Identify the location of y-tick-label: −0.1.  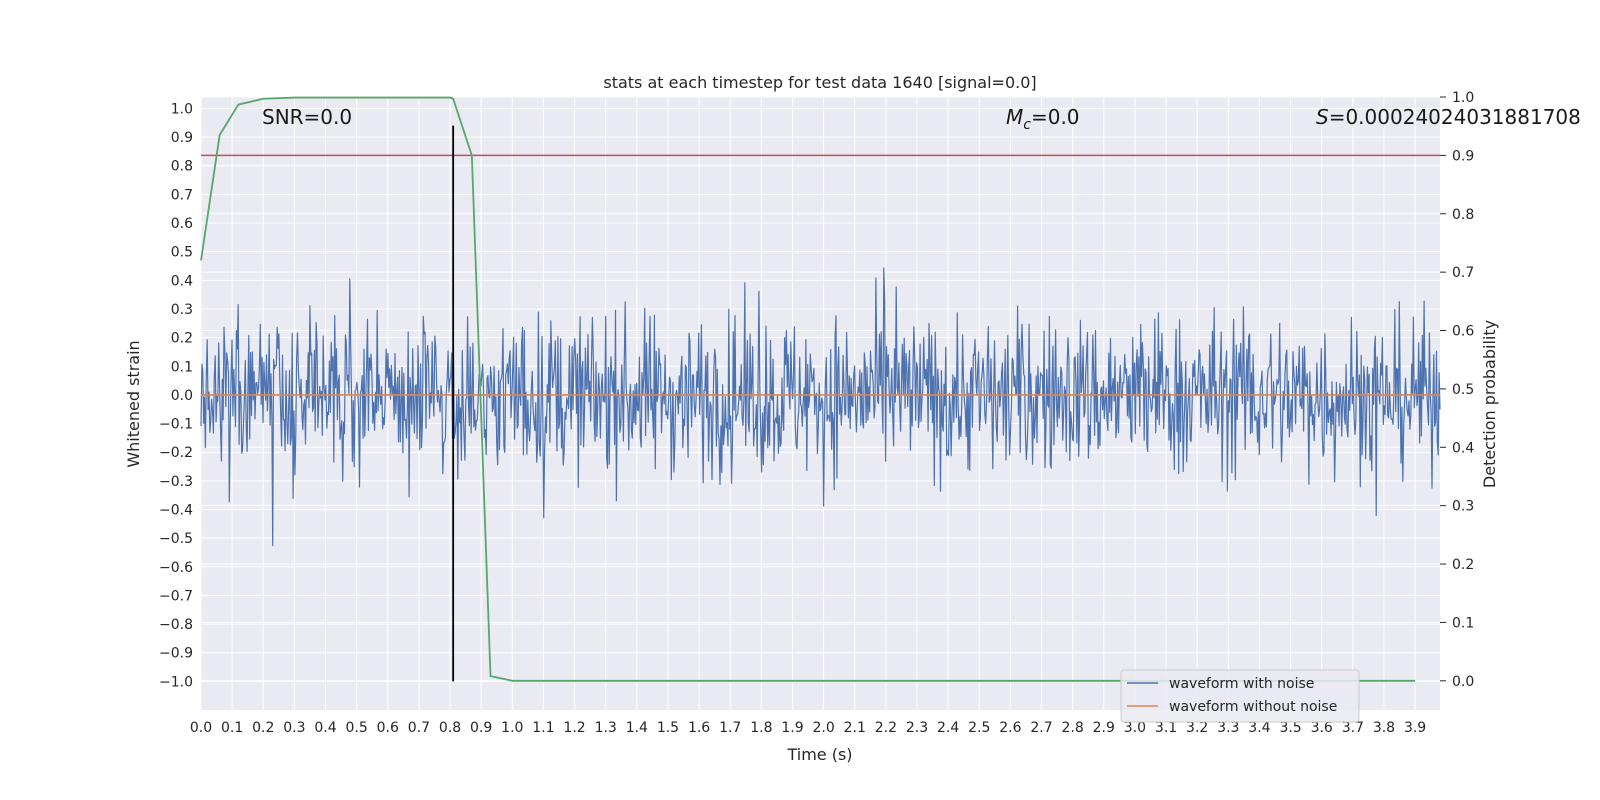
(176, 425).